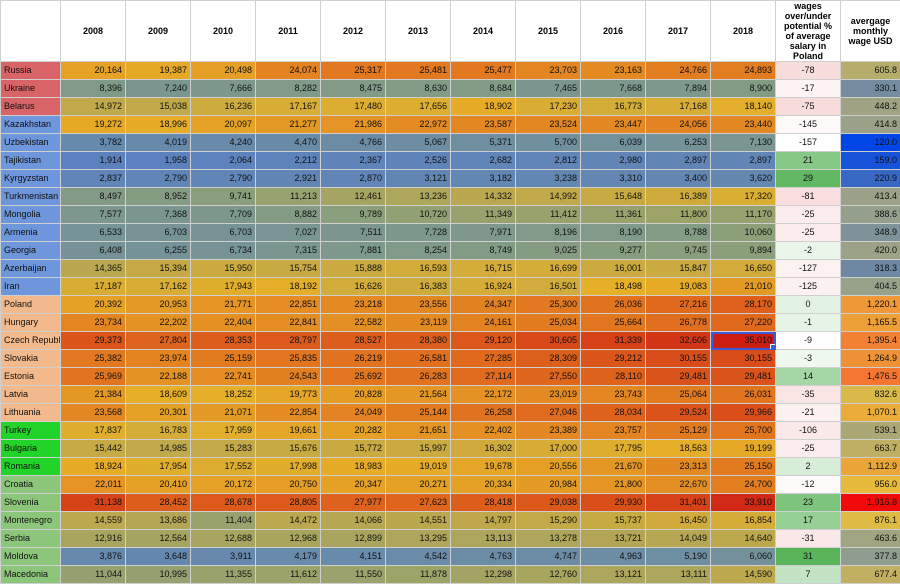  What do you see at coordinates (808, 305) in the screenshot?
I see `pct-cell: 0` at bounding box center [808, 305].